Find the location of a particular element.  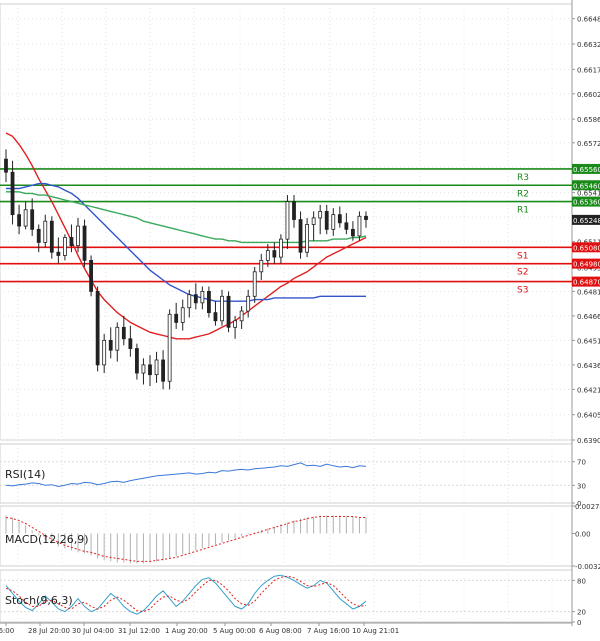

level-price-tag-text: 0.65460 is located at coordinates (586, 186).